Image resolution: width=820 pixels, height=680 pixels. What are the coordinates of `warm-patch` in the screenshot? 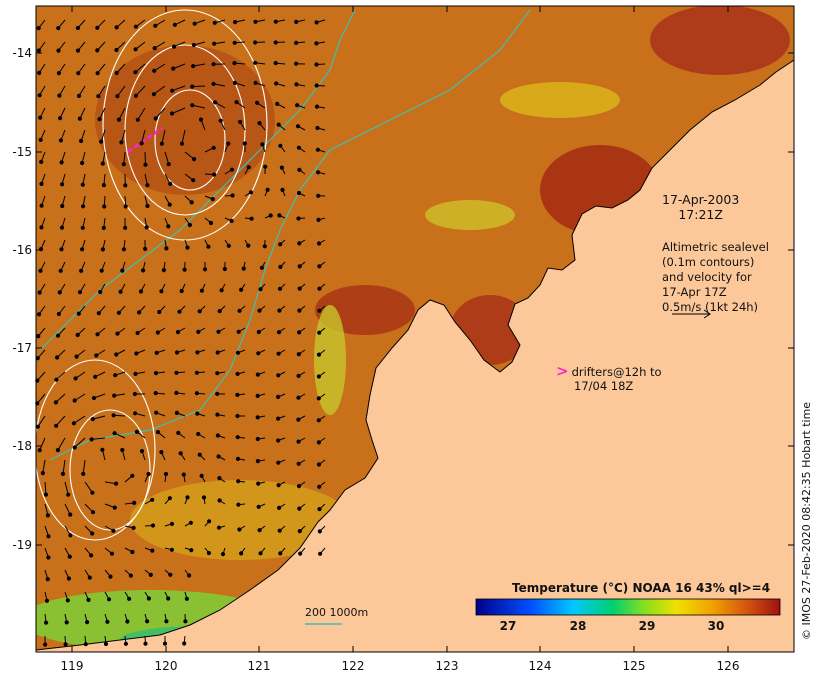 It's located at (720, 40).